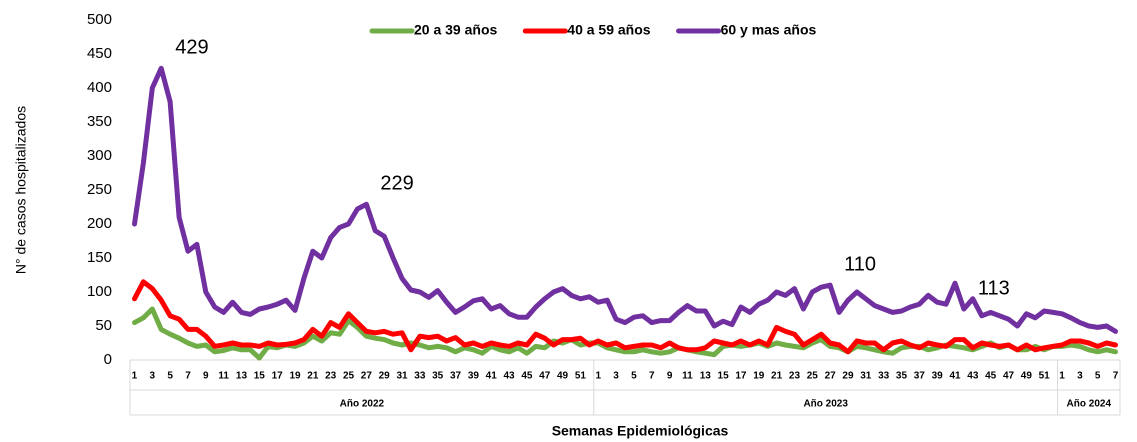 The width and height of the screenshot is (1137, 442). What do you see at coordinates (99, 121) in the screenshot?
I see `y-tick-label: 350` at bounding box center [99, 121].